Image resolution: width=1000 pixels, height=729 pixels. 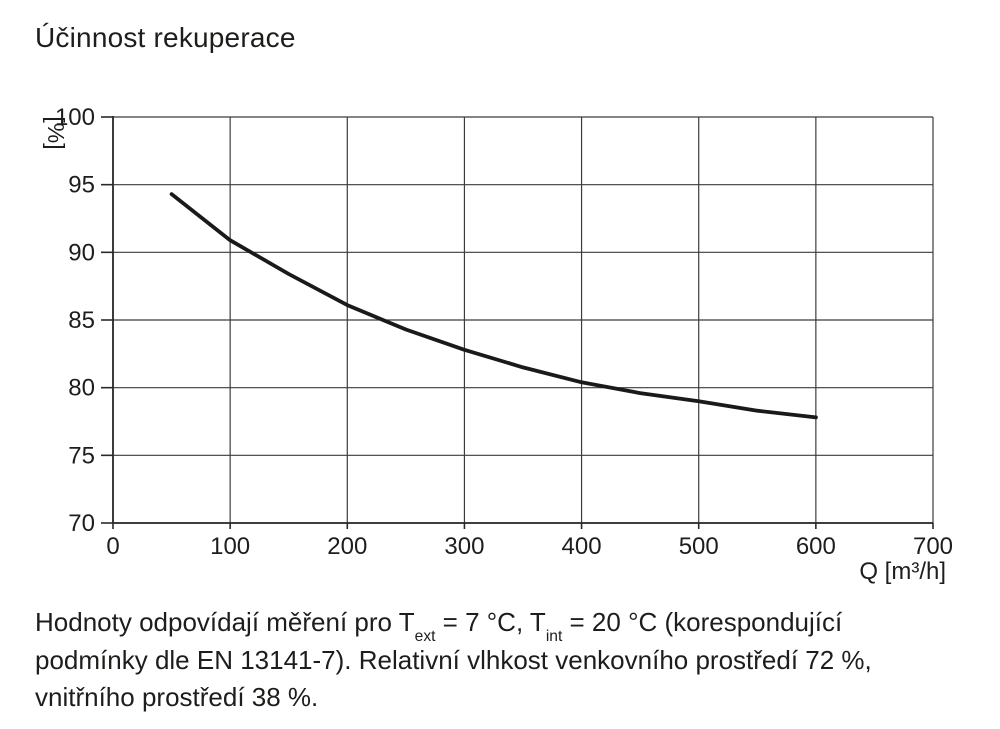 What do you see at coordinates (81, 388) in the screenshot?
I see `y-tick-label: 80` at bounding box center [81, 388].